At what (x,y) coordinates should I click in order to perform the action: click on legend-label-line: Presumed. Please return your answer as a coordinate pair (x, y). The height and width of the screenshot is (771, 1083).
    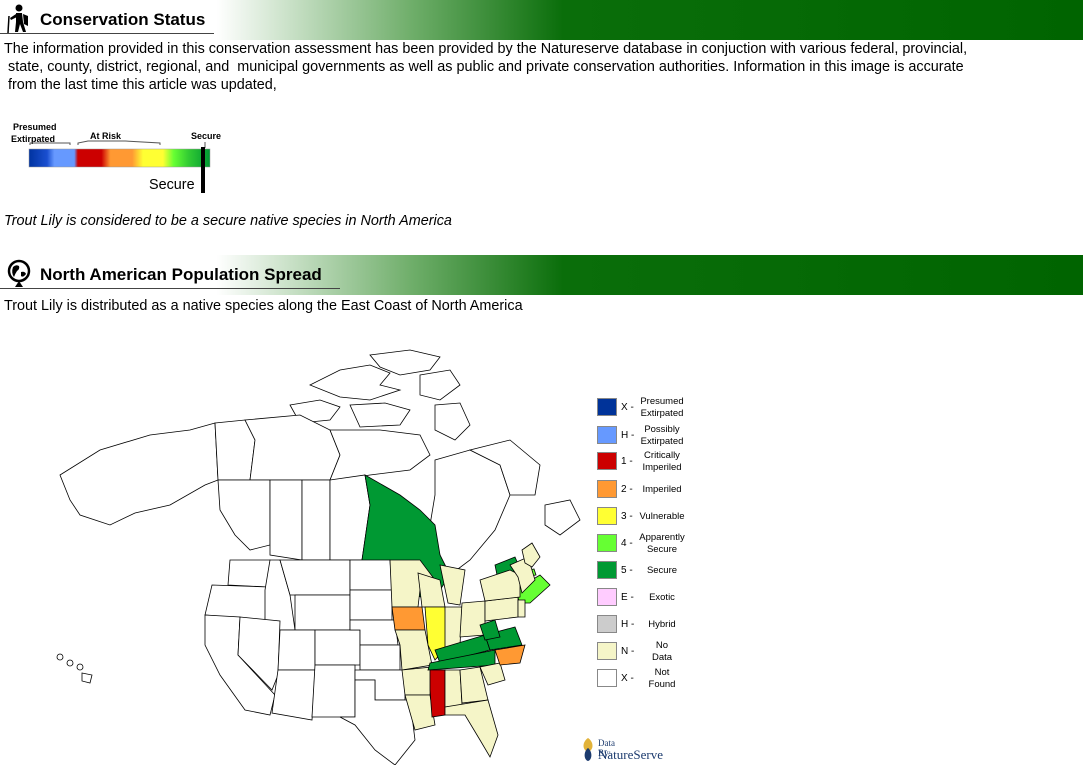
    Looking at the image, I should click on (662, 401).